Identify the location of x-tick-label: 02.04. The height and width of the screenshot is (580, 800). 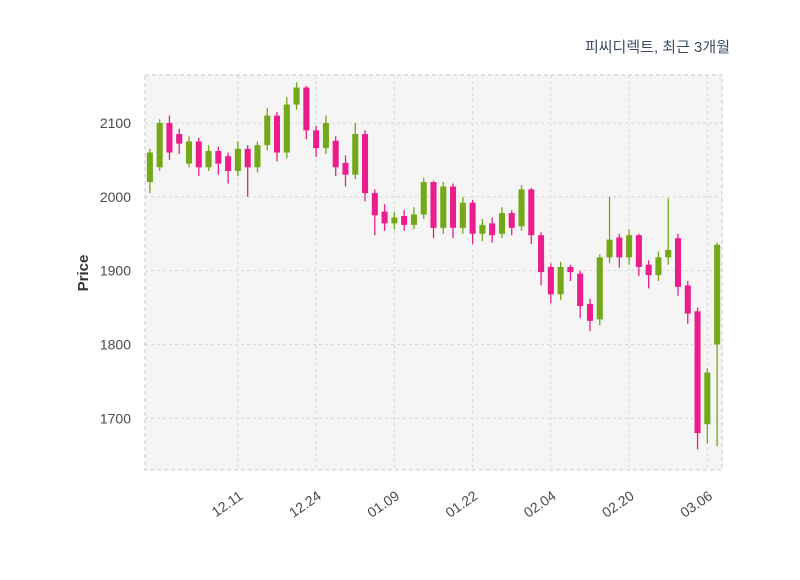
(540, 503).